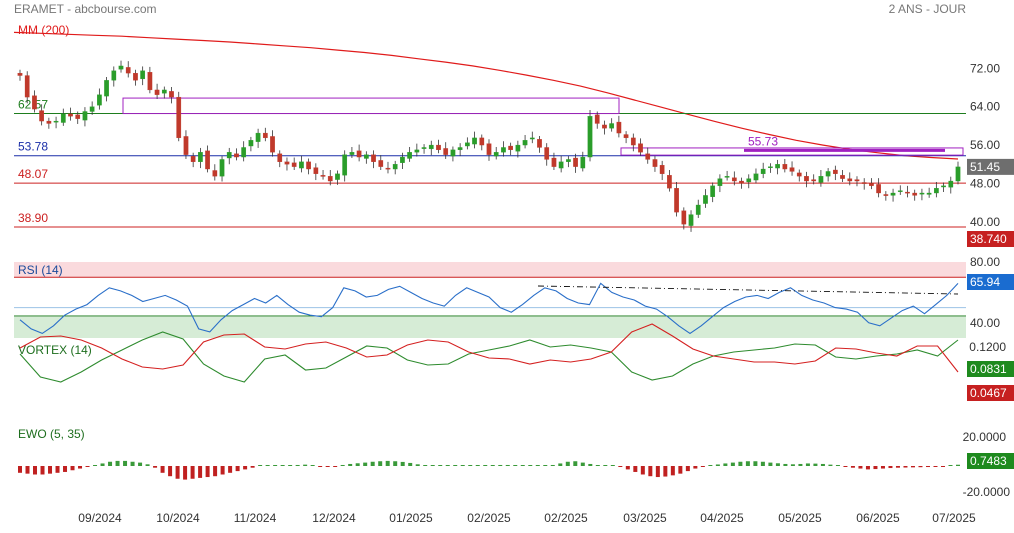 The image size is (1014, 533). Describe the element at coordinates (490, 270) in the screenshot. I see `rsi-overbought-band` at that location.